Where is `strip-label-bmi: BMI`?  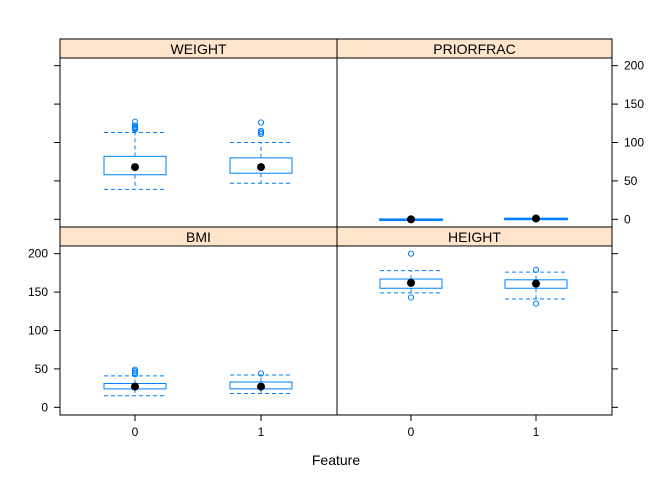
strip-label-bmi: BMI is located at coordinates (198, 237).